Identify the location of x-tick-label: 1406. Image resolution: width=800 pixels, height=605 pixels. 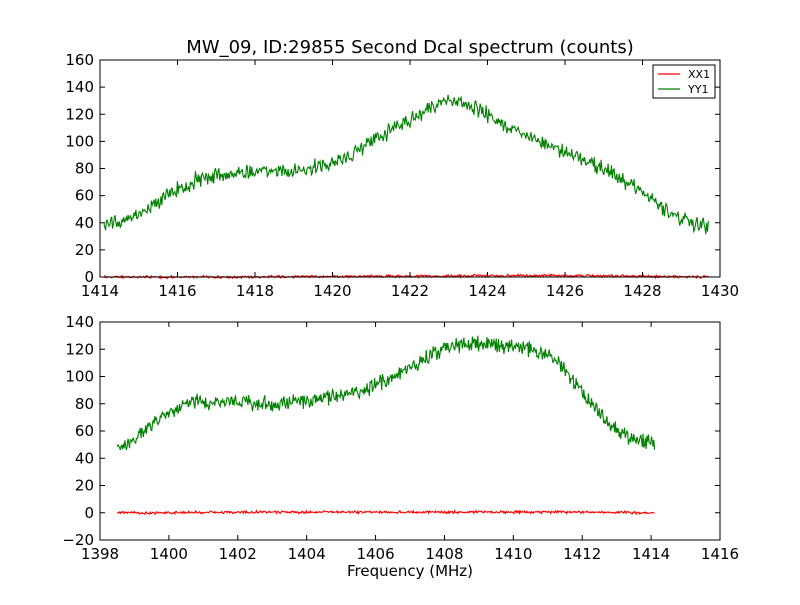
(375, 554).